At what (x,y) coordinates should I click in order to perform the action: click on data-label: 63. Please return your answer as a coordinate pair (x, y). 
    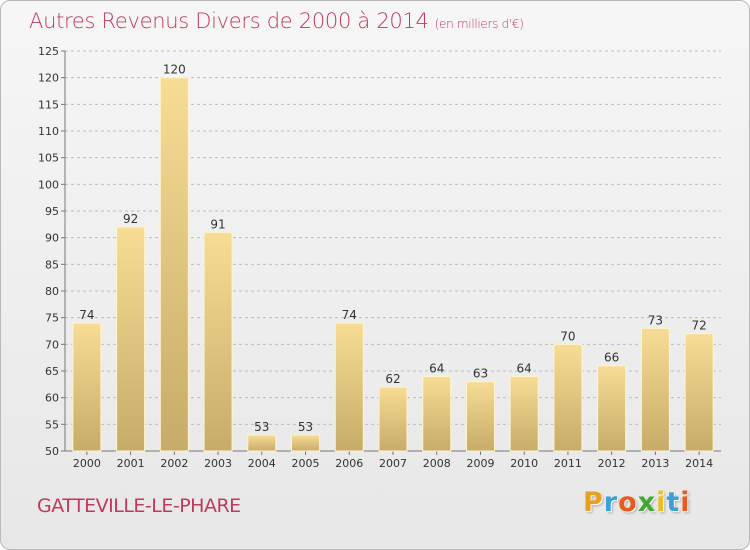
    Looking at the image, I should click on (480, 374).